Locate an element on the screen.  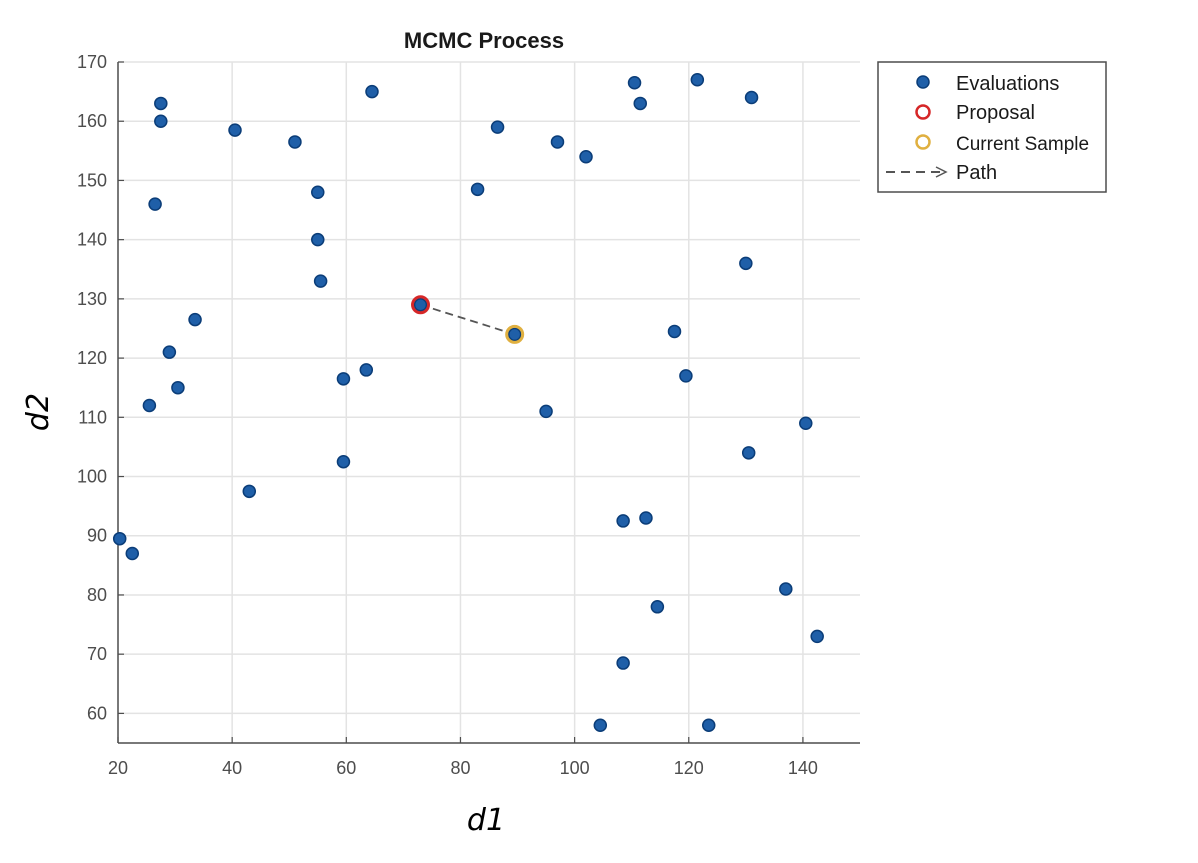
x-tick-labels: 20 40 60 80 100 120 140 is located at coordinates (463, 768).